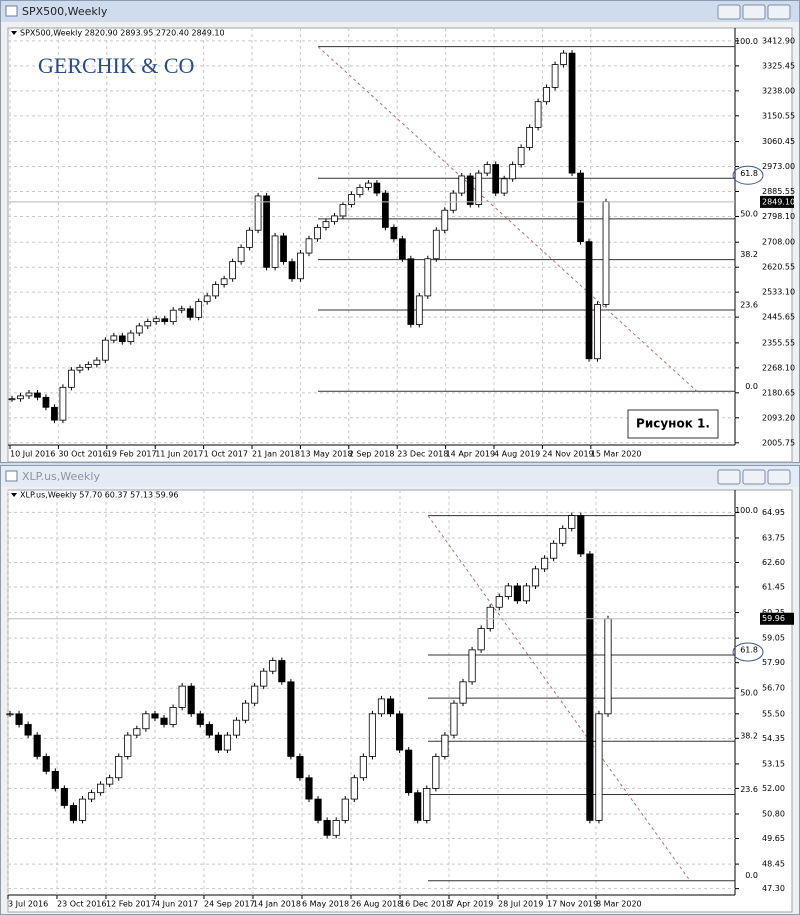 The image size is (800, 915). Describe the element at coordinates (517, 454) in the screenshot. I see `x-tick-label: 4 Aug 2019` at that location.